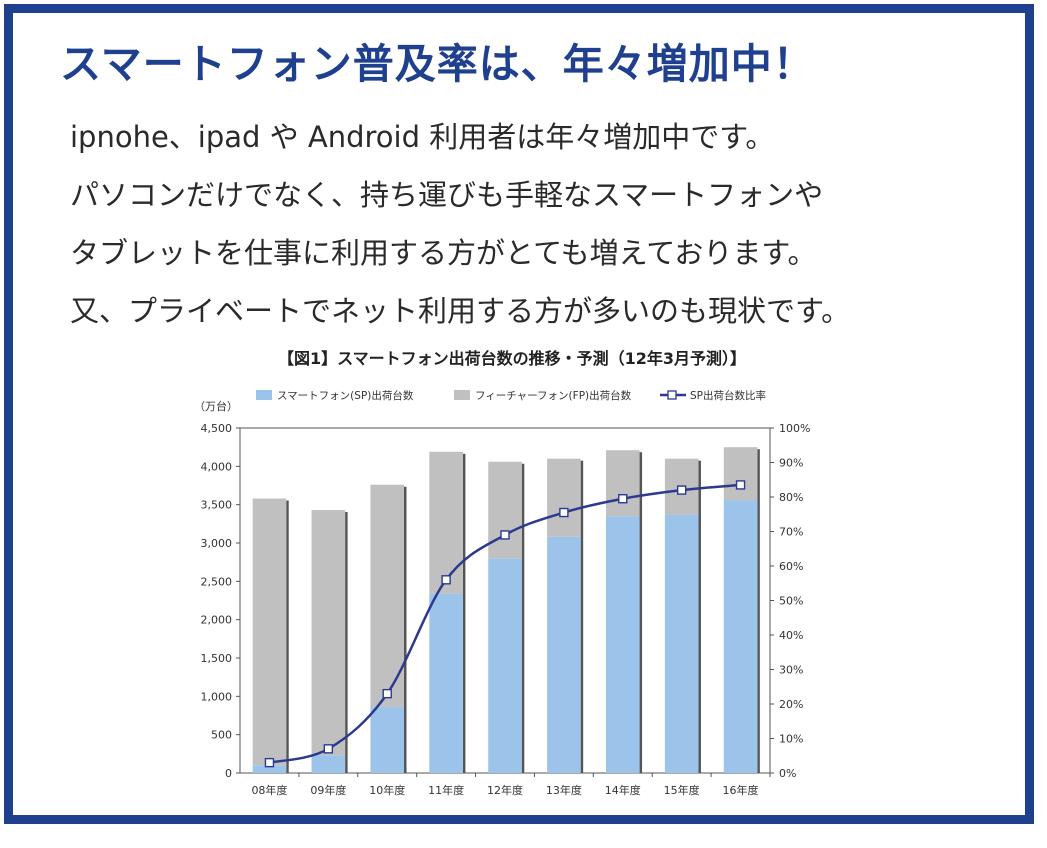 The height and width of the screenshot is (848, 1047). What do you see at coordinates (512, 358) in the screenshot?
I see `chart-title: 【図1】スマートフォン出荷台数の推移・予測（12年3月予測）】` at bounding box center [512, 358].